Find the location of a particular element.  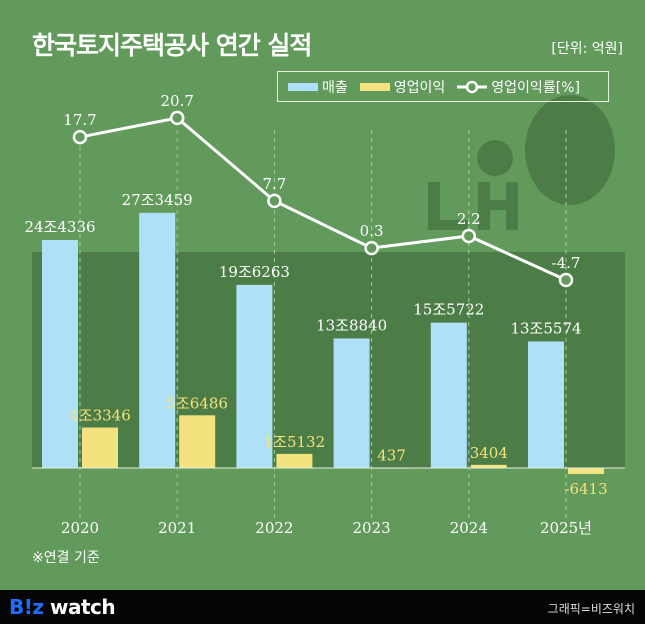

op-label: 1조5132 is located at coordinates (295, 442).